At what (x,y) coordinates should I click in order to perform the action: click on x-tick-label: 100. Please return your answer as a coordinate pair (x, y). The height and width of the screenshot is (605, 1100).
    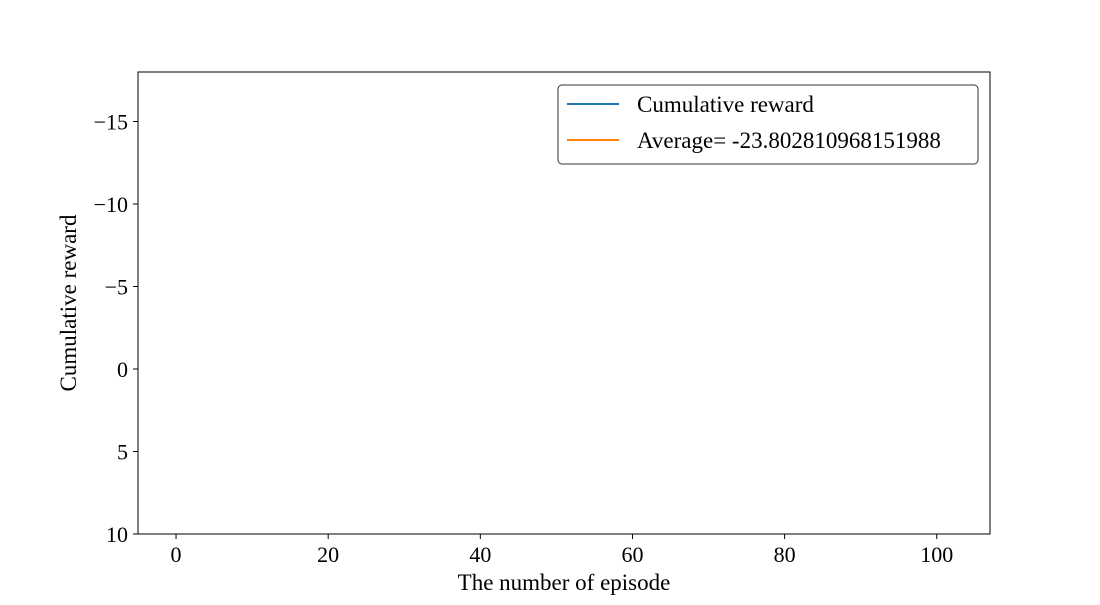
    Looking at the image, I should click on (936, 554).